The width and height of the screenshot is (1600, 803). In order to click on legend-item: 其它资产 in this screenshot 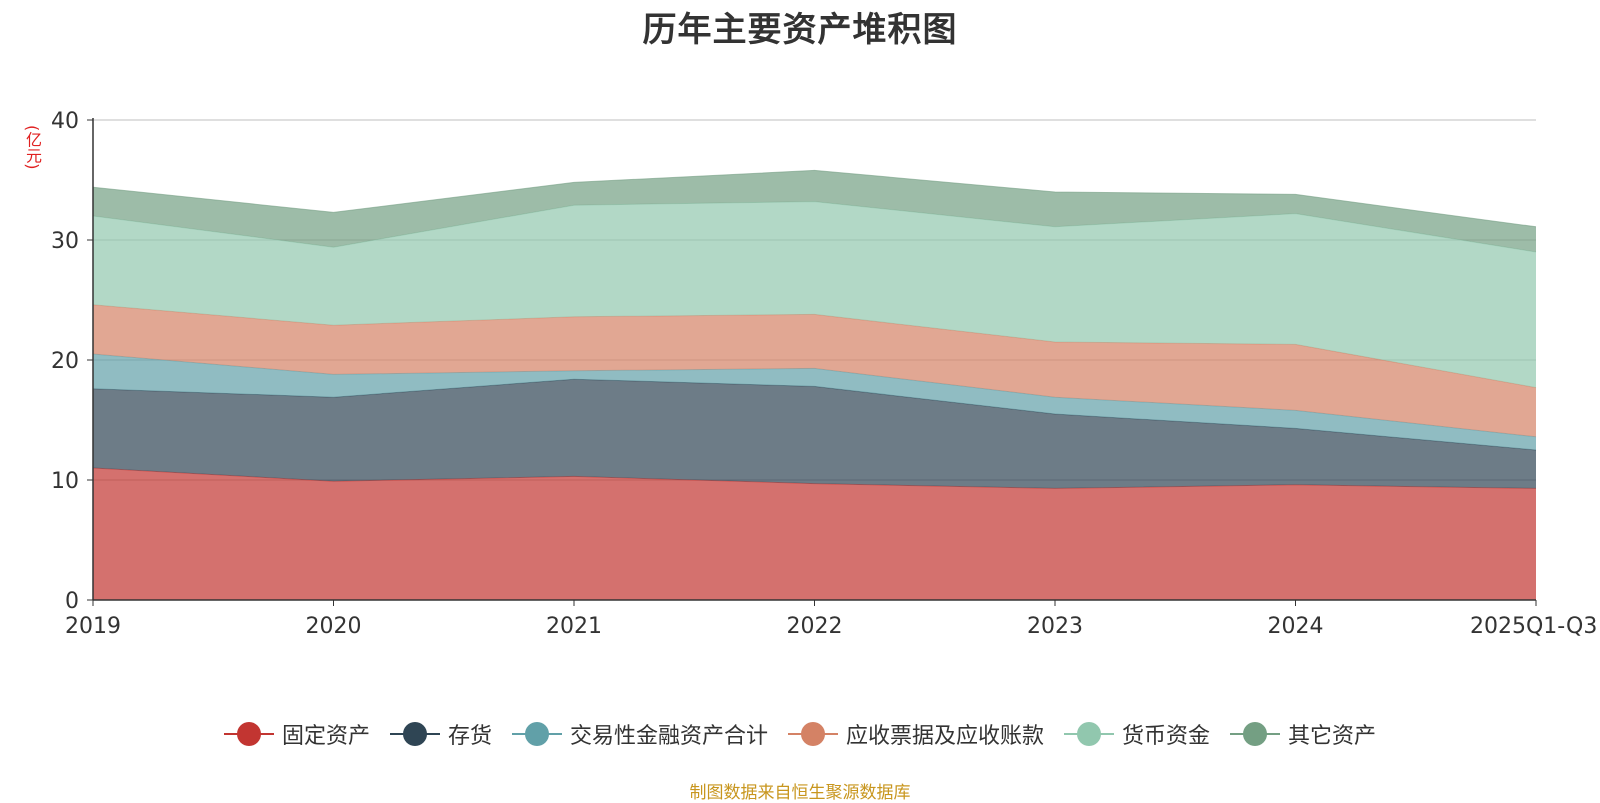, I will do `click(1303, 734)`.